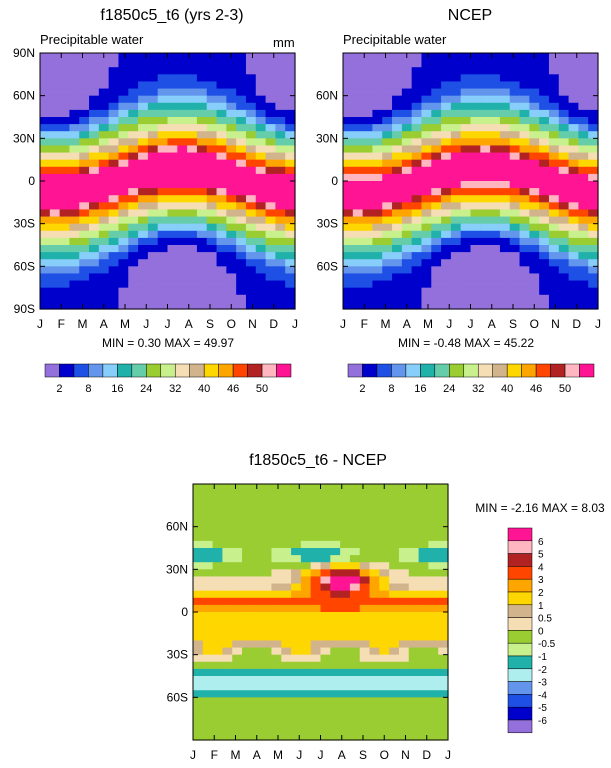  Describe the element at coordinates (470, 15) in the screenshot. I see `panel2-title: NCEP` at that location.